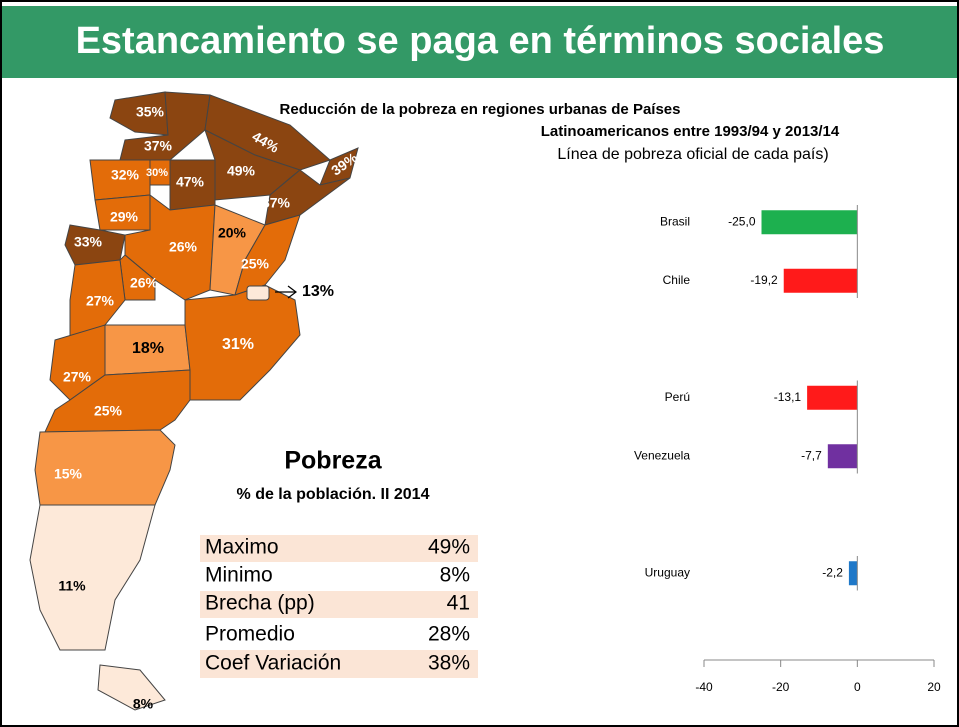 The width and height of the screenshot is (959, 727). Describe the element at coordinates (832, 572) in the screenshot. I see `value-label: -2,2` at that location.